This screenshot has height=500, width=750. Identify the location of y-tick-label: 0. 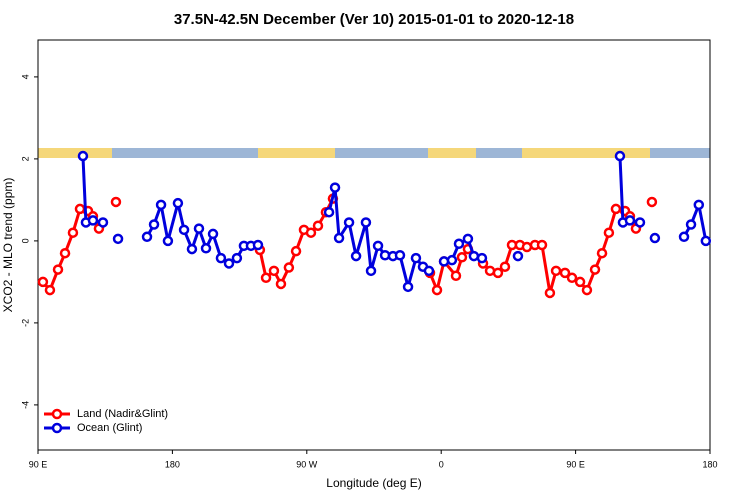
(25, 240).